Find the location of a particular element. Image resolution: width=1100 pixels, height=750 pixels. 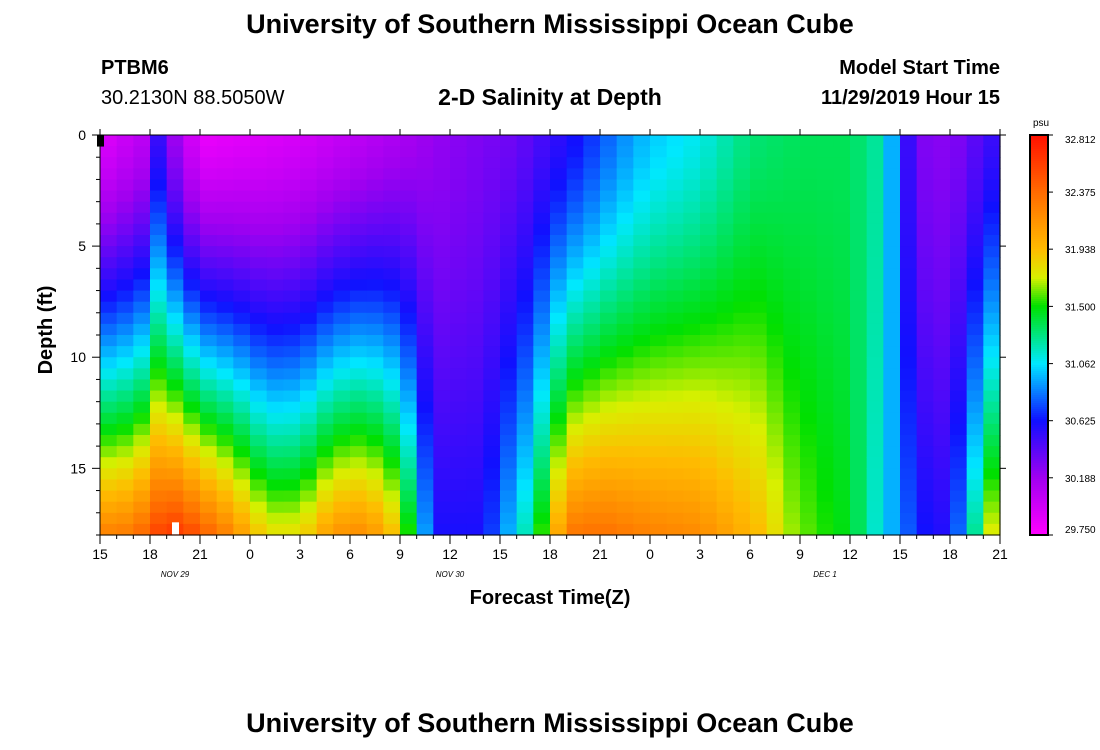

x-tick-label: 6 is located at coordinates (750, 554).